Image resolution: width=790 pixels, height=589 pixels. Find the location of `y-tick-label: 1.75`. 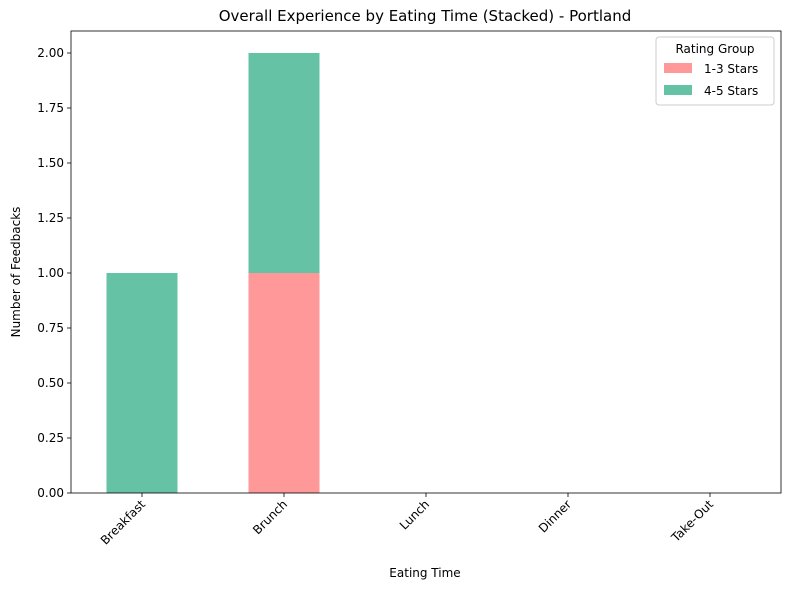

y-tick-label: 1.75 is located at coordinates (50, 108).